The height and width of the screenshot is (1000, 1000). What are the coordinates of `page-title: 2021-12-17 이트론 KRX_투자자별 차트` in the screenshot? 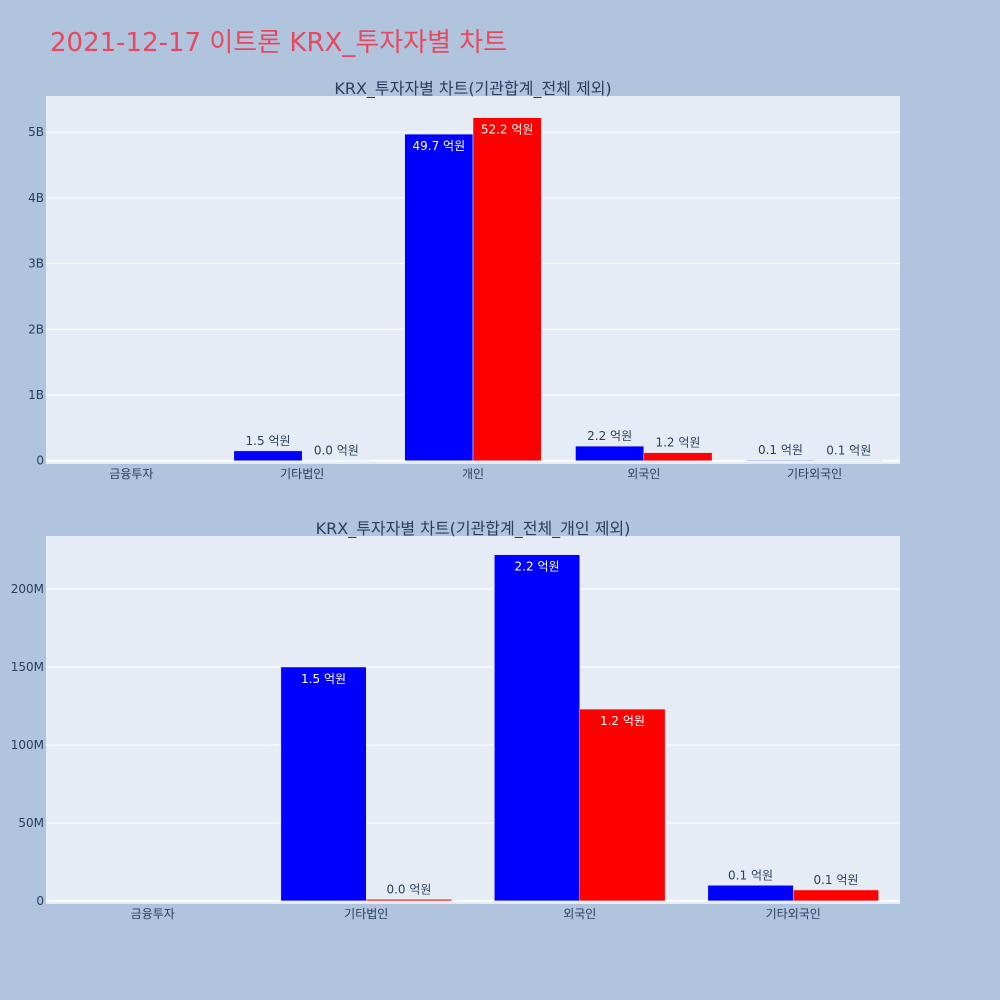 It's located at (279, 43).